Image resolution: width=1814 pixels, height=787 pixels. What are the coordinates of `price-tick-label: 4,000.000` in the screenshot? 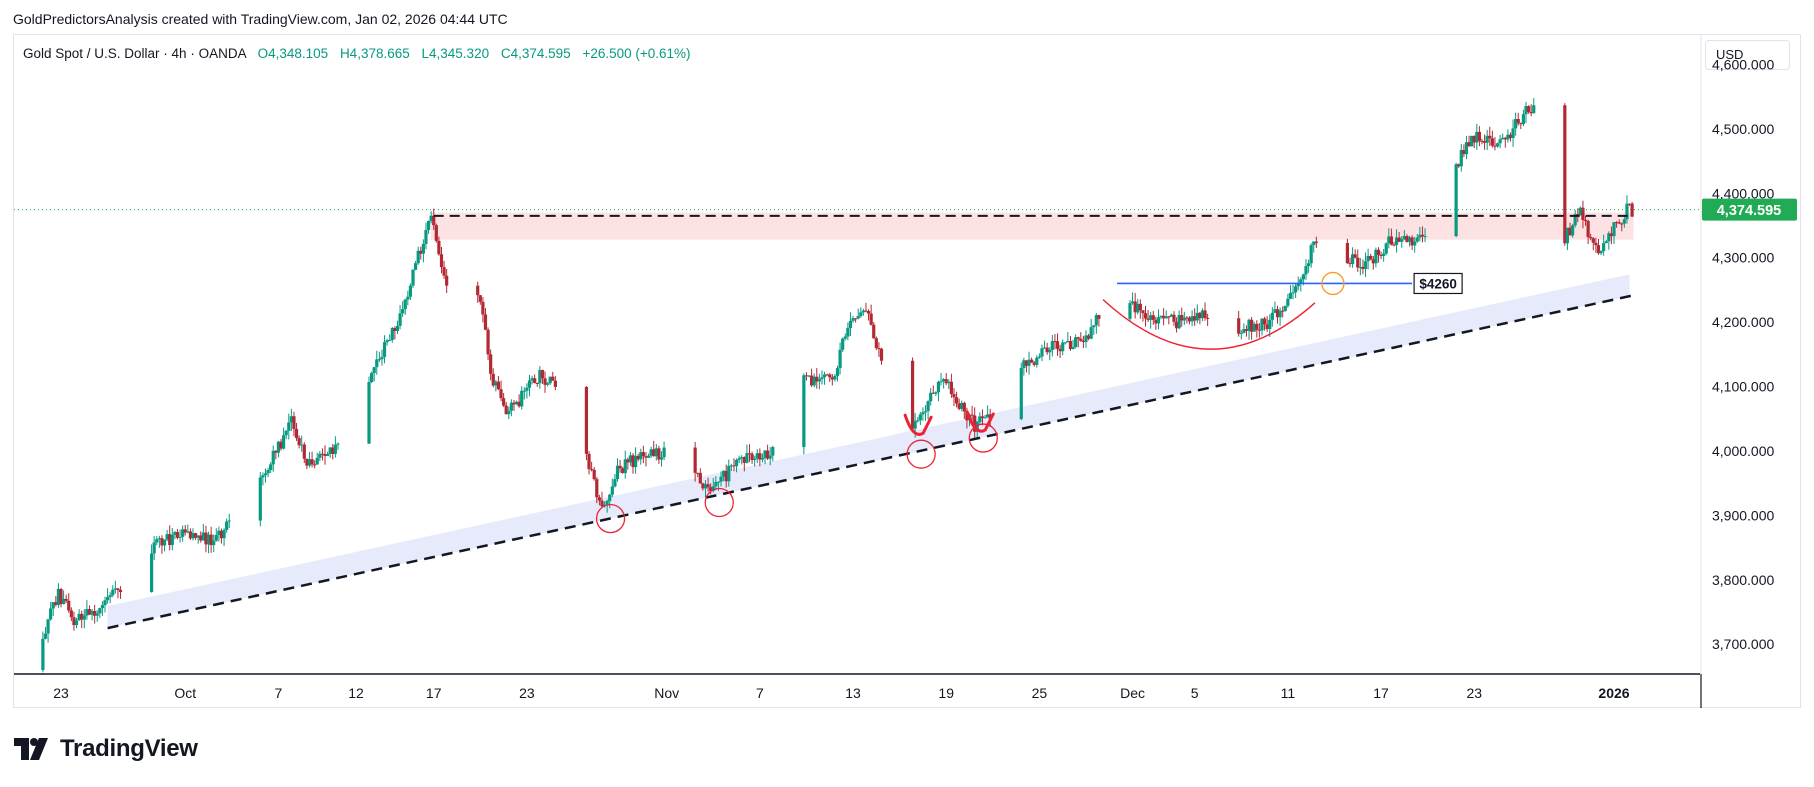 It's located at (1743, 451).